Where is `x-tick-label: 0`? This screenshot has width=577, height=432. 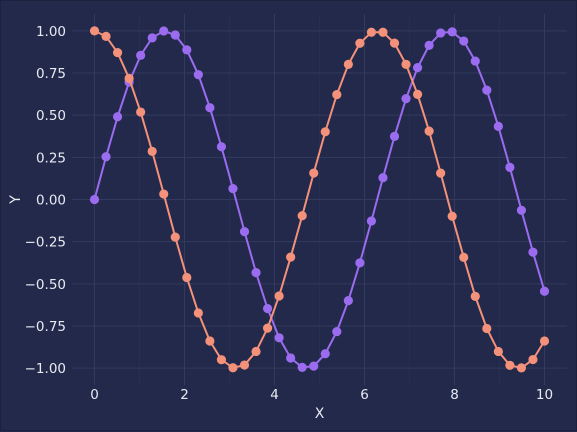 x-tick-label: 0 is located at coordinates (94, 395).